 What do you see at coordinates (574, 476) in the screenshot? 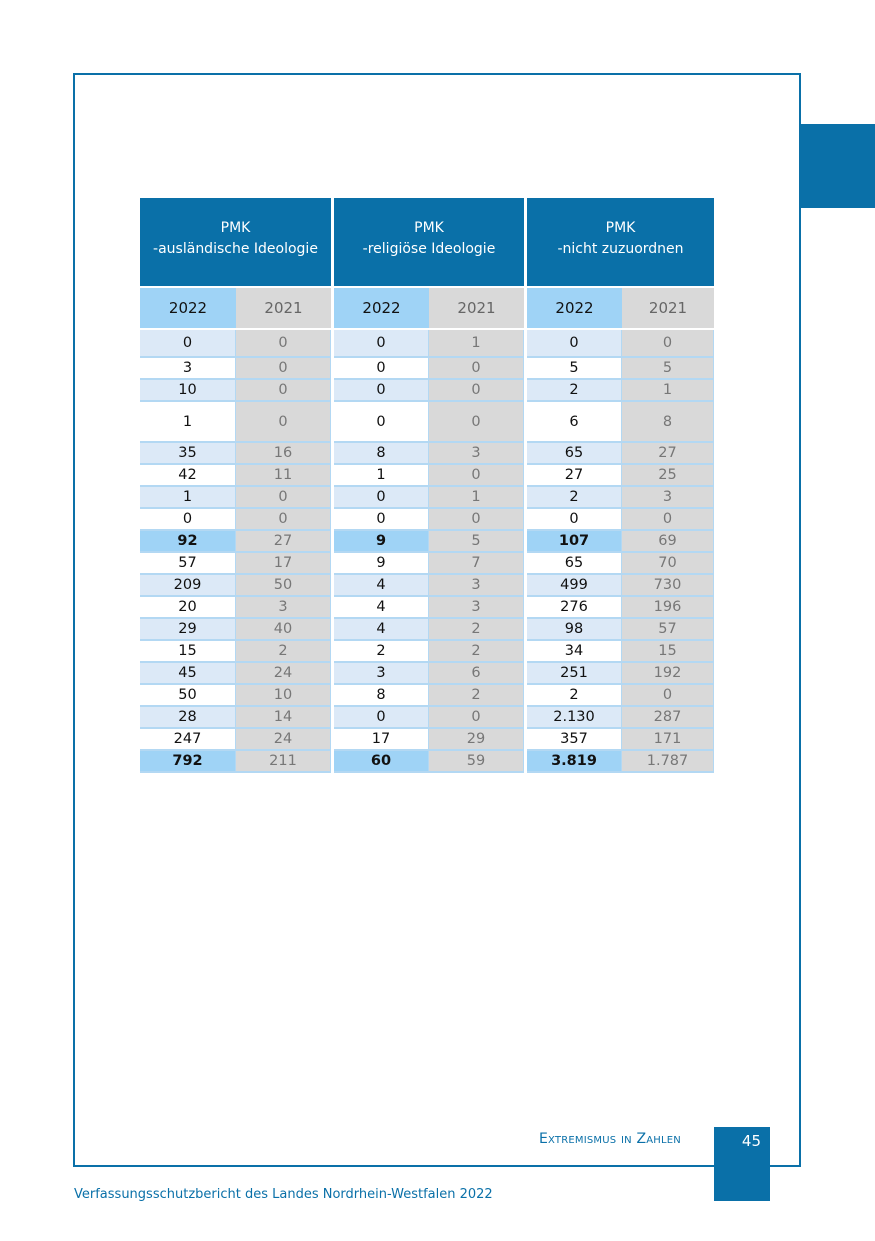
I see `cell-2022: 27` at bounding box center [574, 476].